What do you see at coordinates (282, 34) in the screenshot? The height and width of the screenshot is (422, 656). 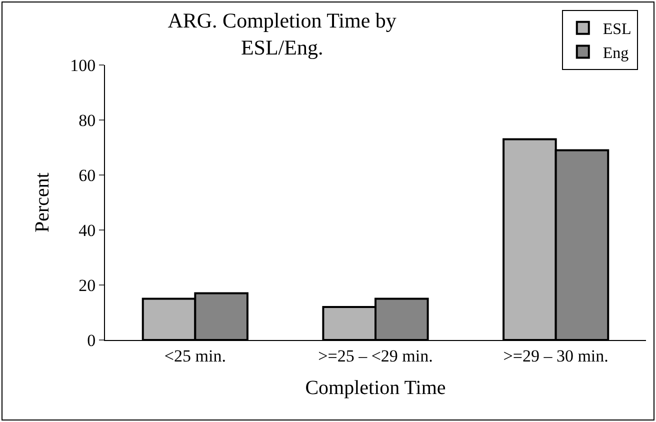 I see `chart-title: ARG. Completion Time by ESL/Eng.` at bounding box center [282, 34].